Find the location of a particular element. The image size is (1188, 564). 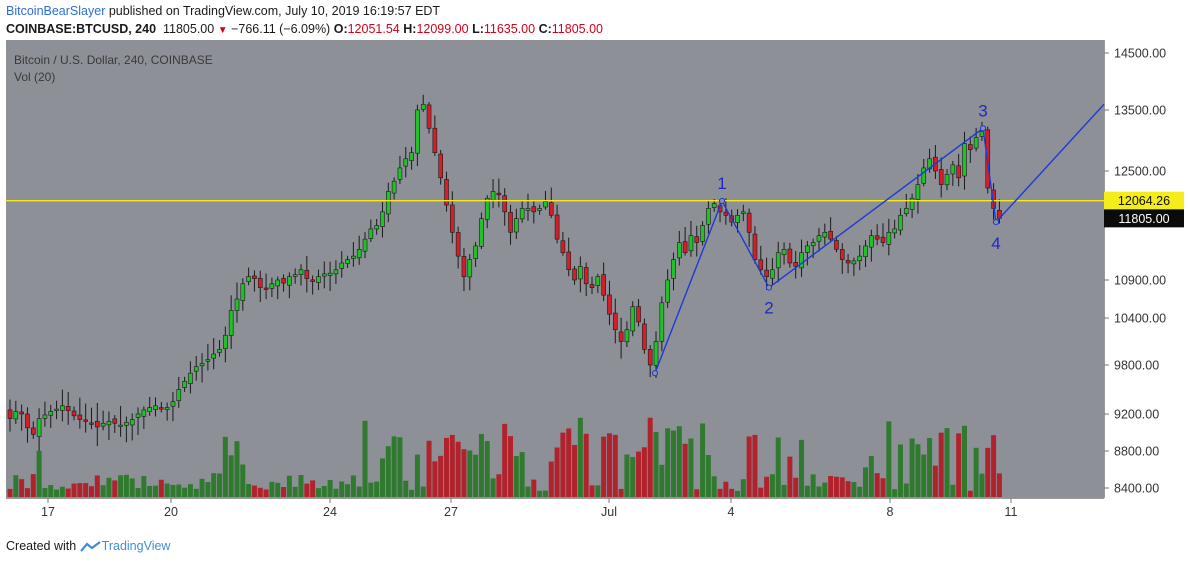

high-label: H: is located at coordinates (410, 29).